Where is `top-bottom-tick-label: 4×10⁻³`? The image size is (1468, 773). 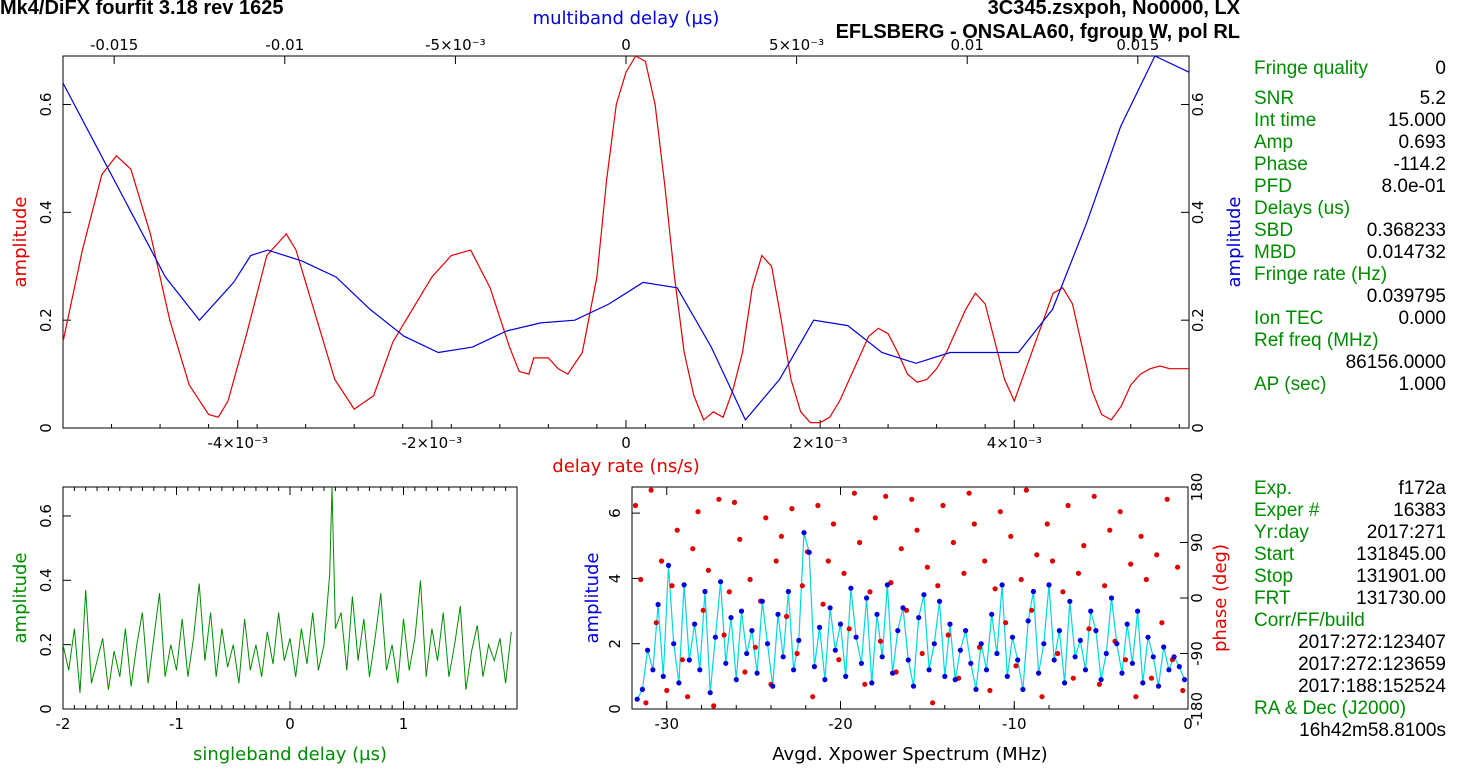
top-bottom-tick-label: 4×10⁻³ is located at coordinates (1014, 443).